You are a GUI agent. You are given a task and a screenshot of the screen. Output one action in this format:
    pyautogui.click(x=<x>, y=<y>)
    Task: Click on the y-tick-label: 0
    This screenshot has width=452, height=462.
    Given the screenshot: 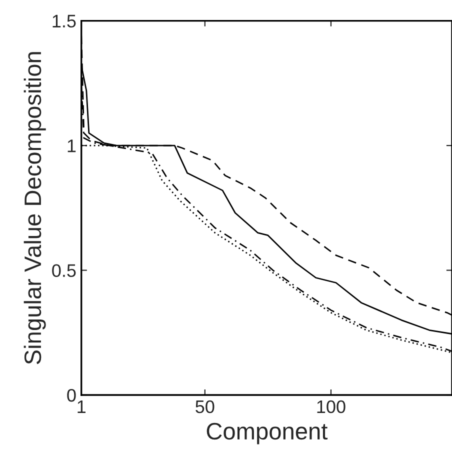 What is the action you would take?
    pyautogui.click(x=71, y=395)
    